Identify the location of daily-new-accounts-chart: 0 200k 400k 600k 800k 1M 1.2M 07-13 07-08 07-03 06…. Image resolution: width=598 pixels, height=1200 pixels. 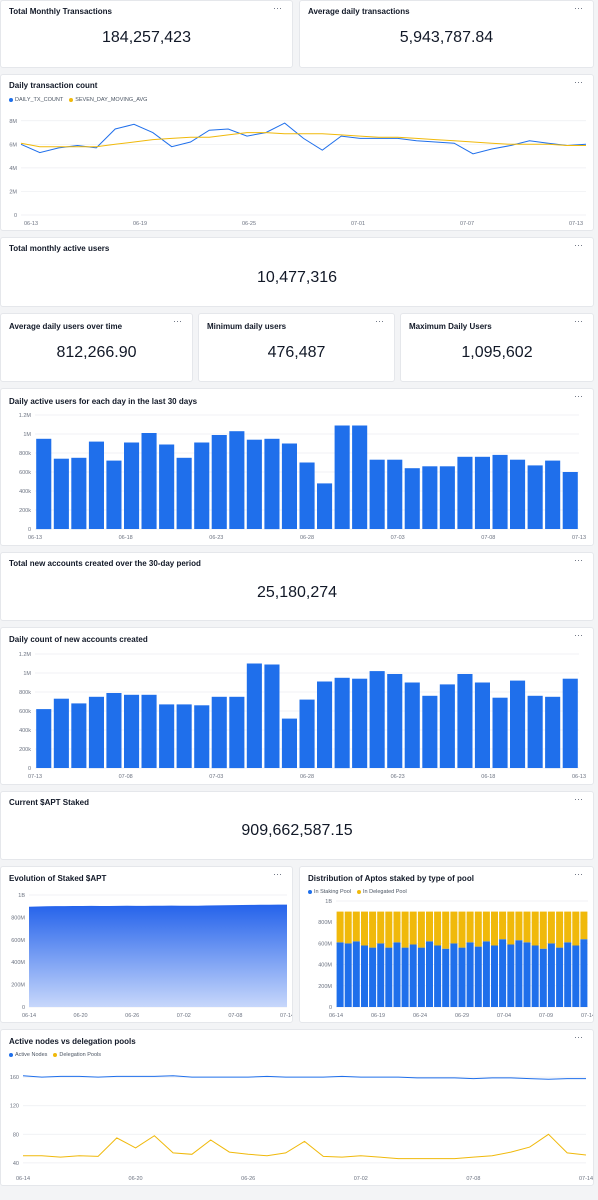
(302, 716).